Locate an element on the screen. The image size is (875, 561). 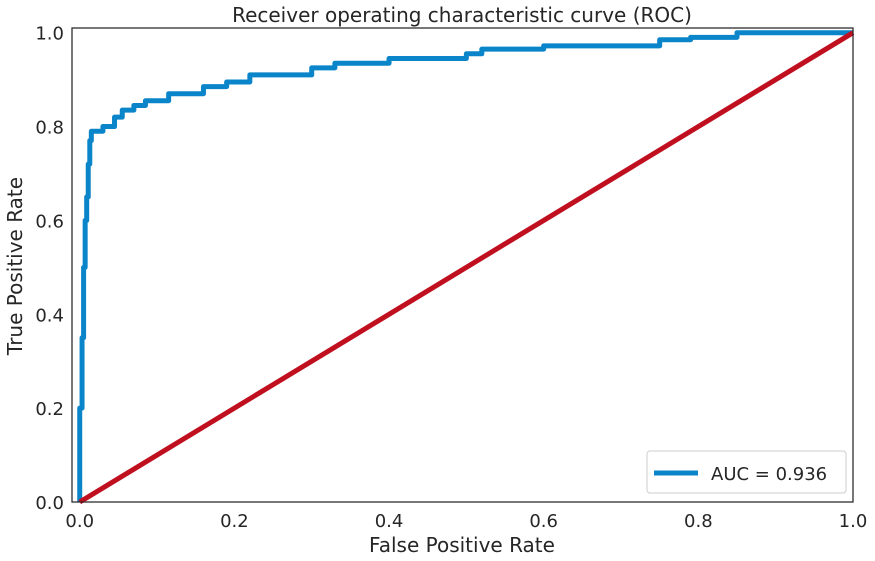
y-tick-label: 0.2 is located at coordinates (49, 409).